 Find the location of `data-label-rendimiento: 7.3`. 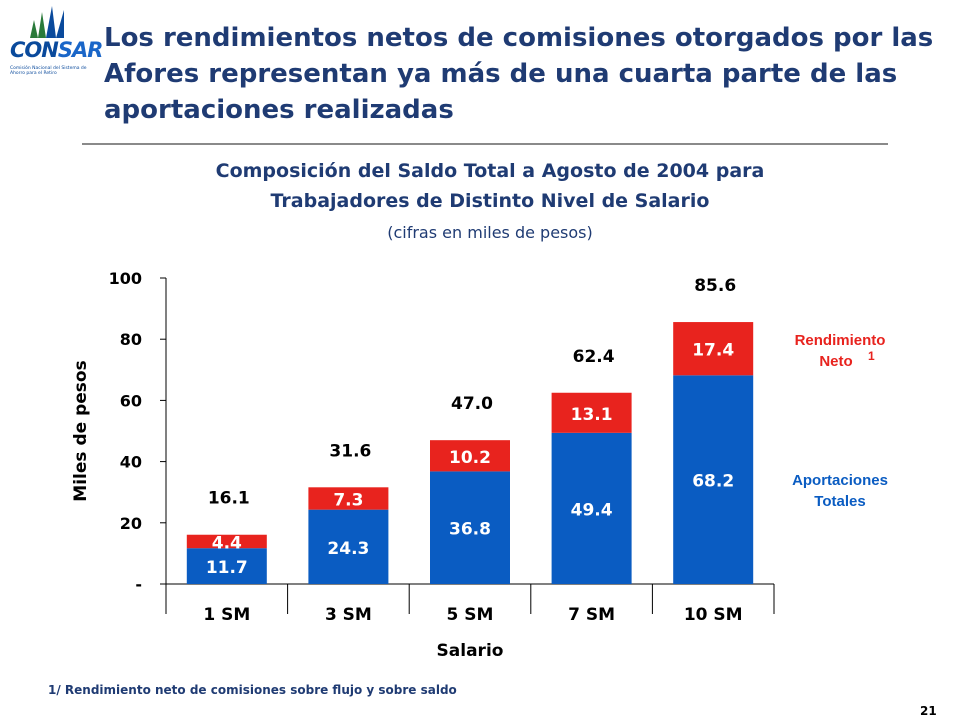

data-label-rendimiento: 7.3 is located at coordinates (348, 500).